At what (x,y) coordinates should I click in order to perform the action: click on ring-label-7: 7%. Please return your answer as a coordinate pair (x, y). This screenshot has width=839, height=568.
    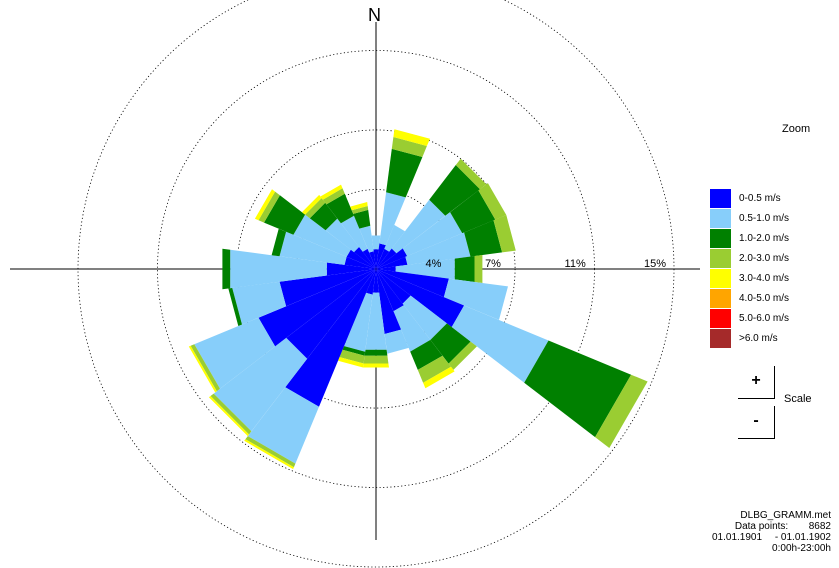
    Looking at the image, I should click on (493, 264).